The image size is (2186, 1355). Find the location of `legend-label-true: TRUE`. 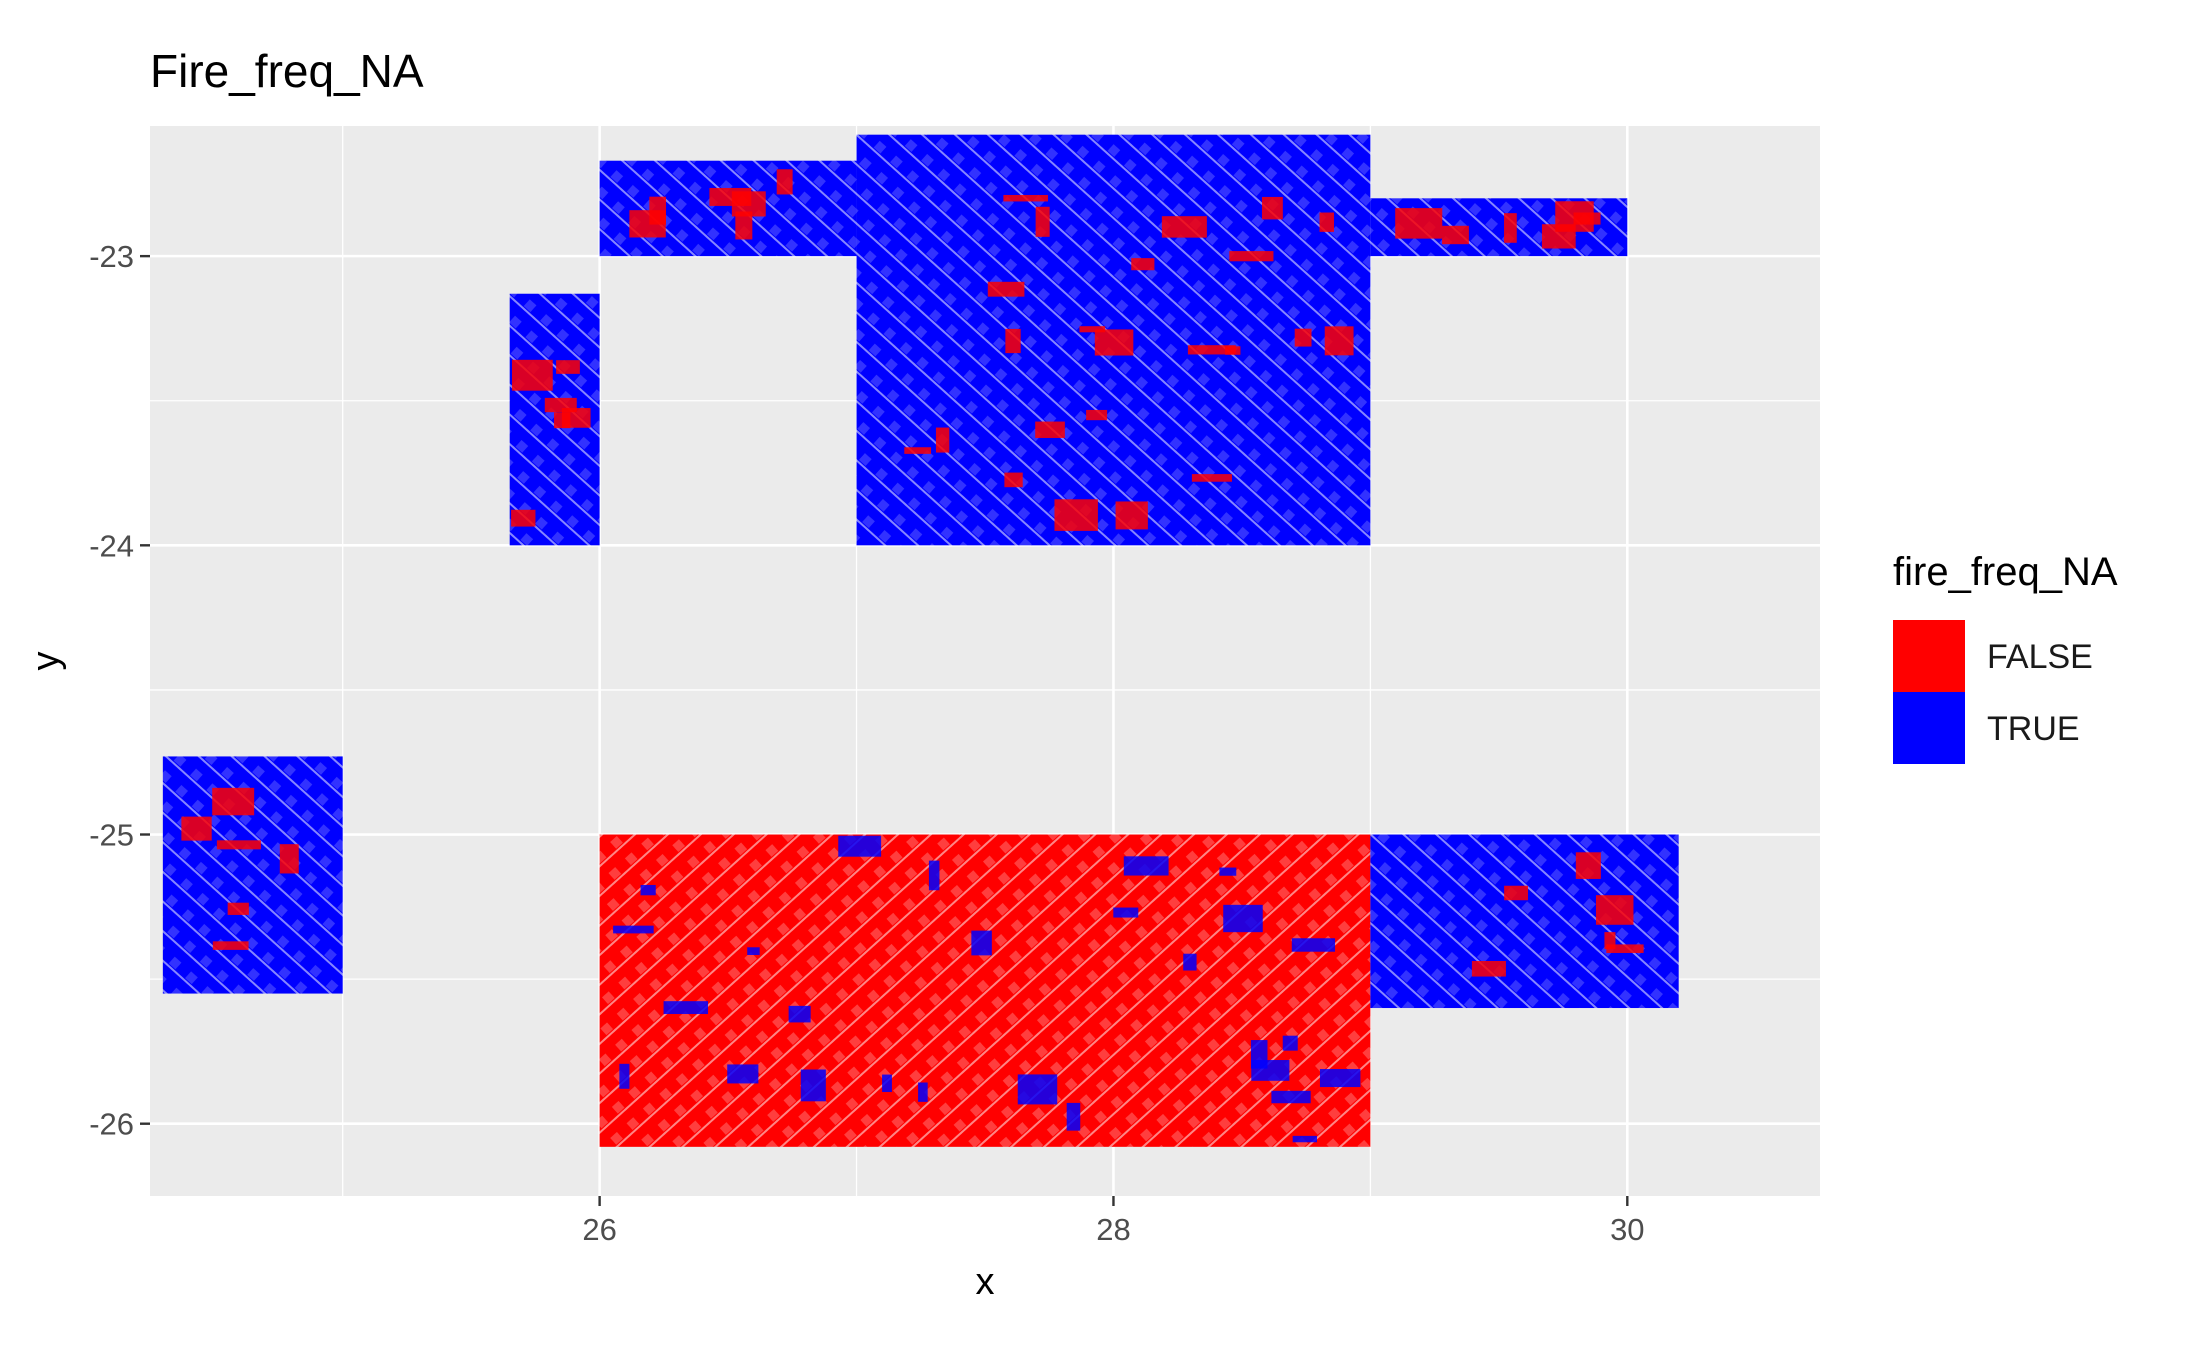

legend-label-true: TRUE is located at coordinates (2033, 729).